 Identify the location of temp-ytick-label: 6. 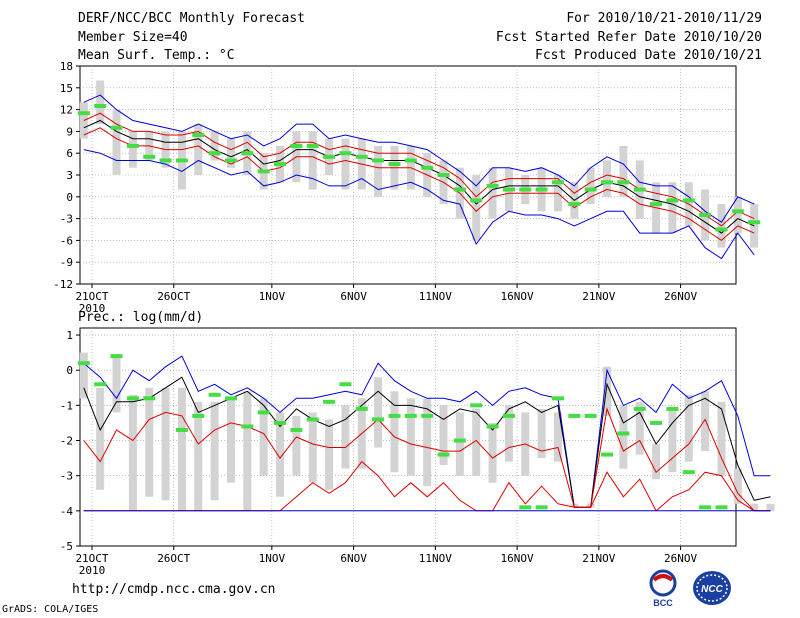
(69, 153).